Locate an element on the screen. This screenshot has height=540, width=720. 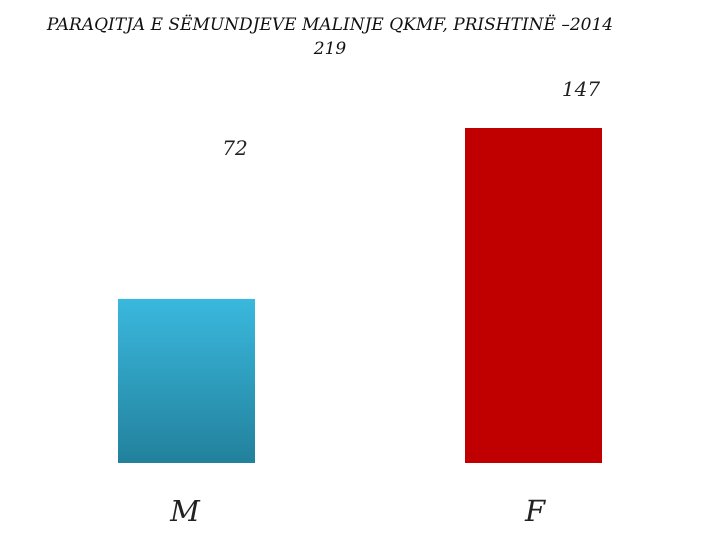
data-label-m: 72 is located at coordinates (234, 148).